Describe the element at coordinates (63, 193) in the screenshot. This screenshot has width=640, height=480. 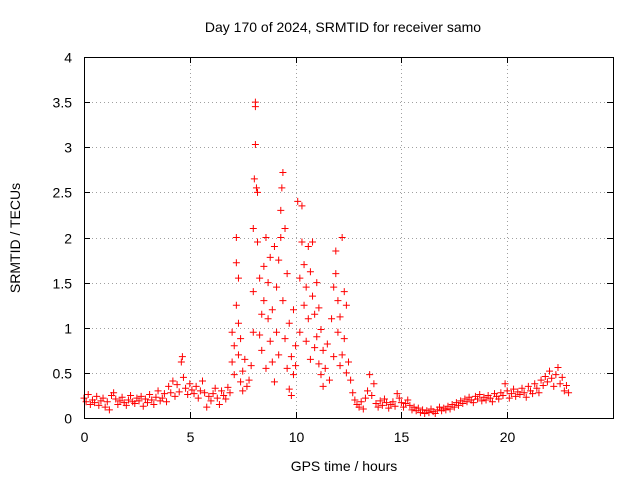
I see `y-tick-label: 2.5` at that location.